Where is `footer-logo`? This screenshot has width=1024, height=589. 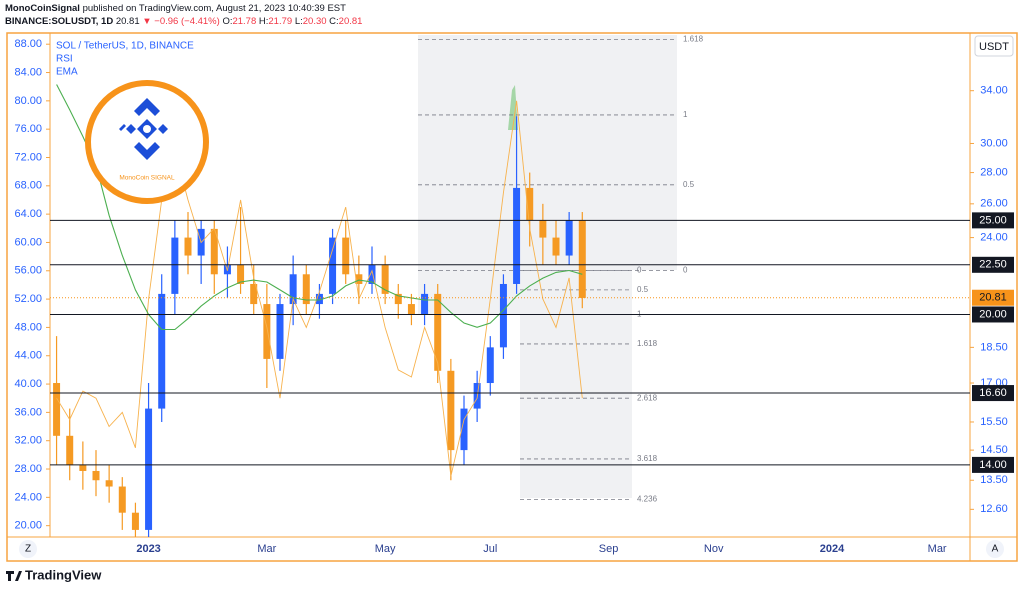 footer-logo is located at coordinates (14, 576).